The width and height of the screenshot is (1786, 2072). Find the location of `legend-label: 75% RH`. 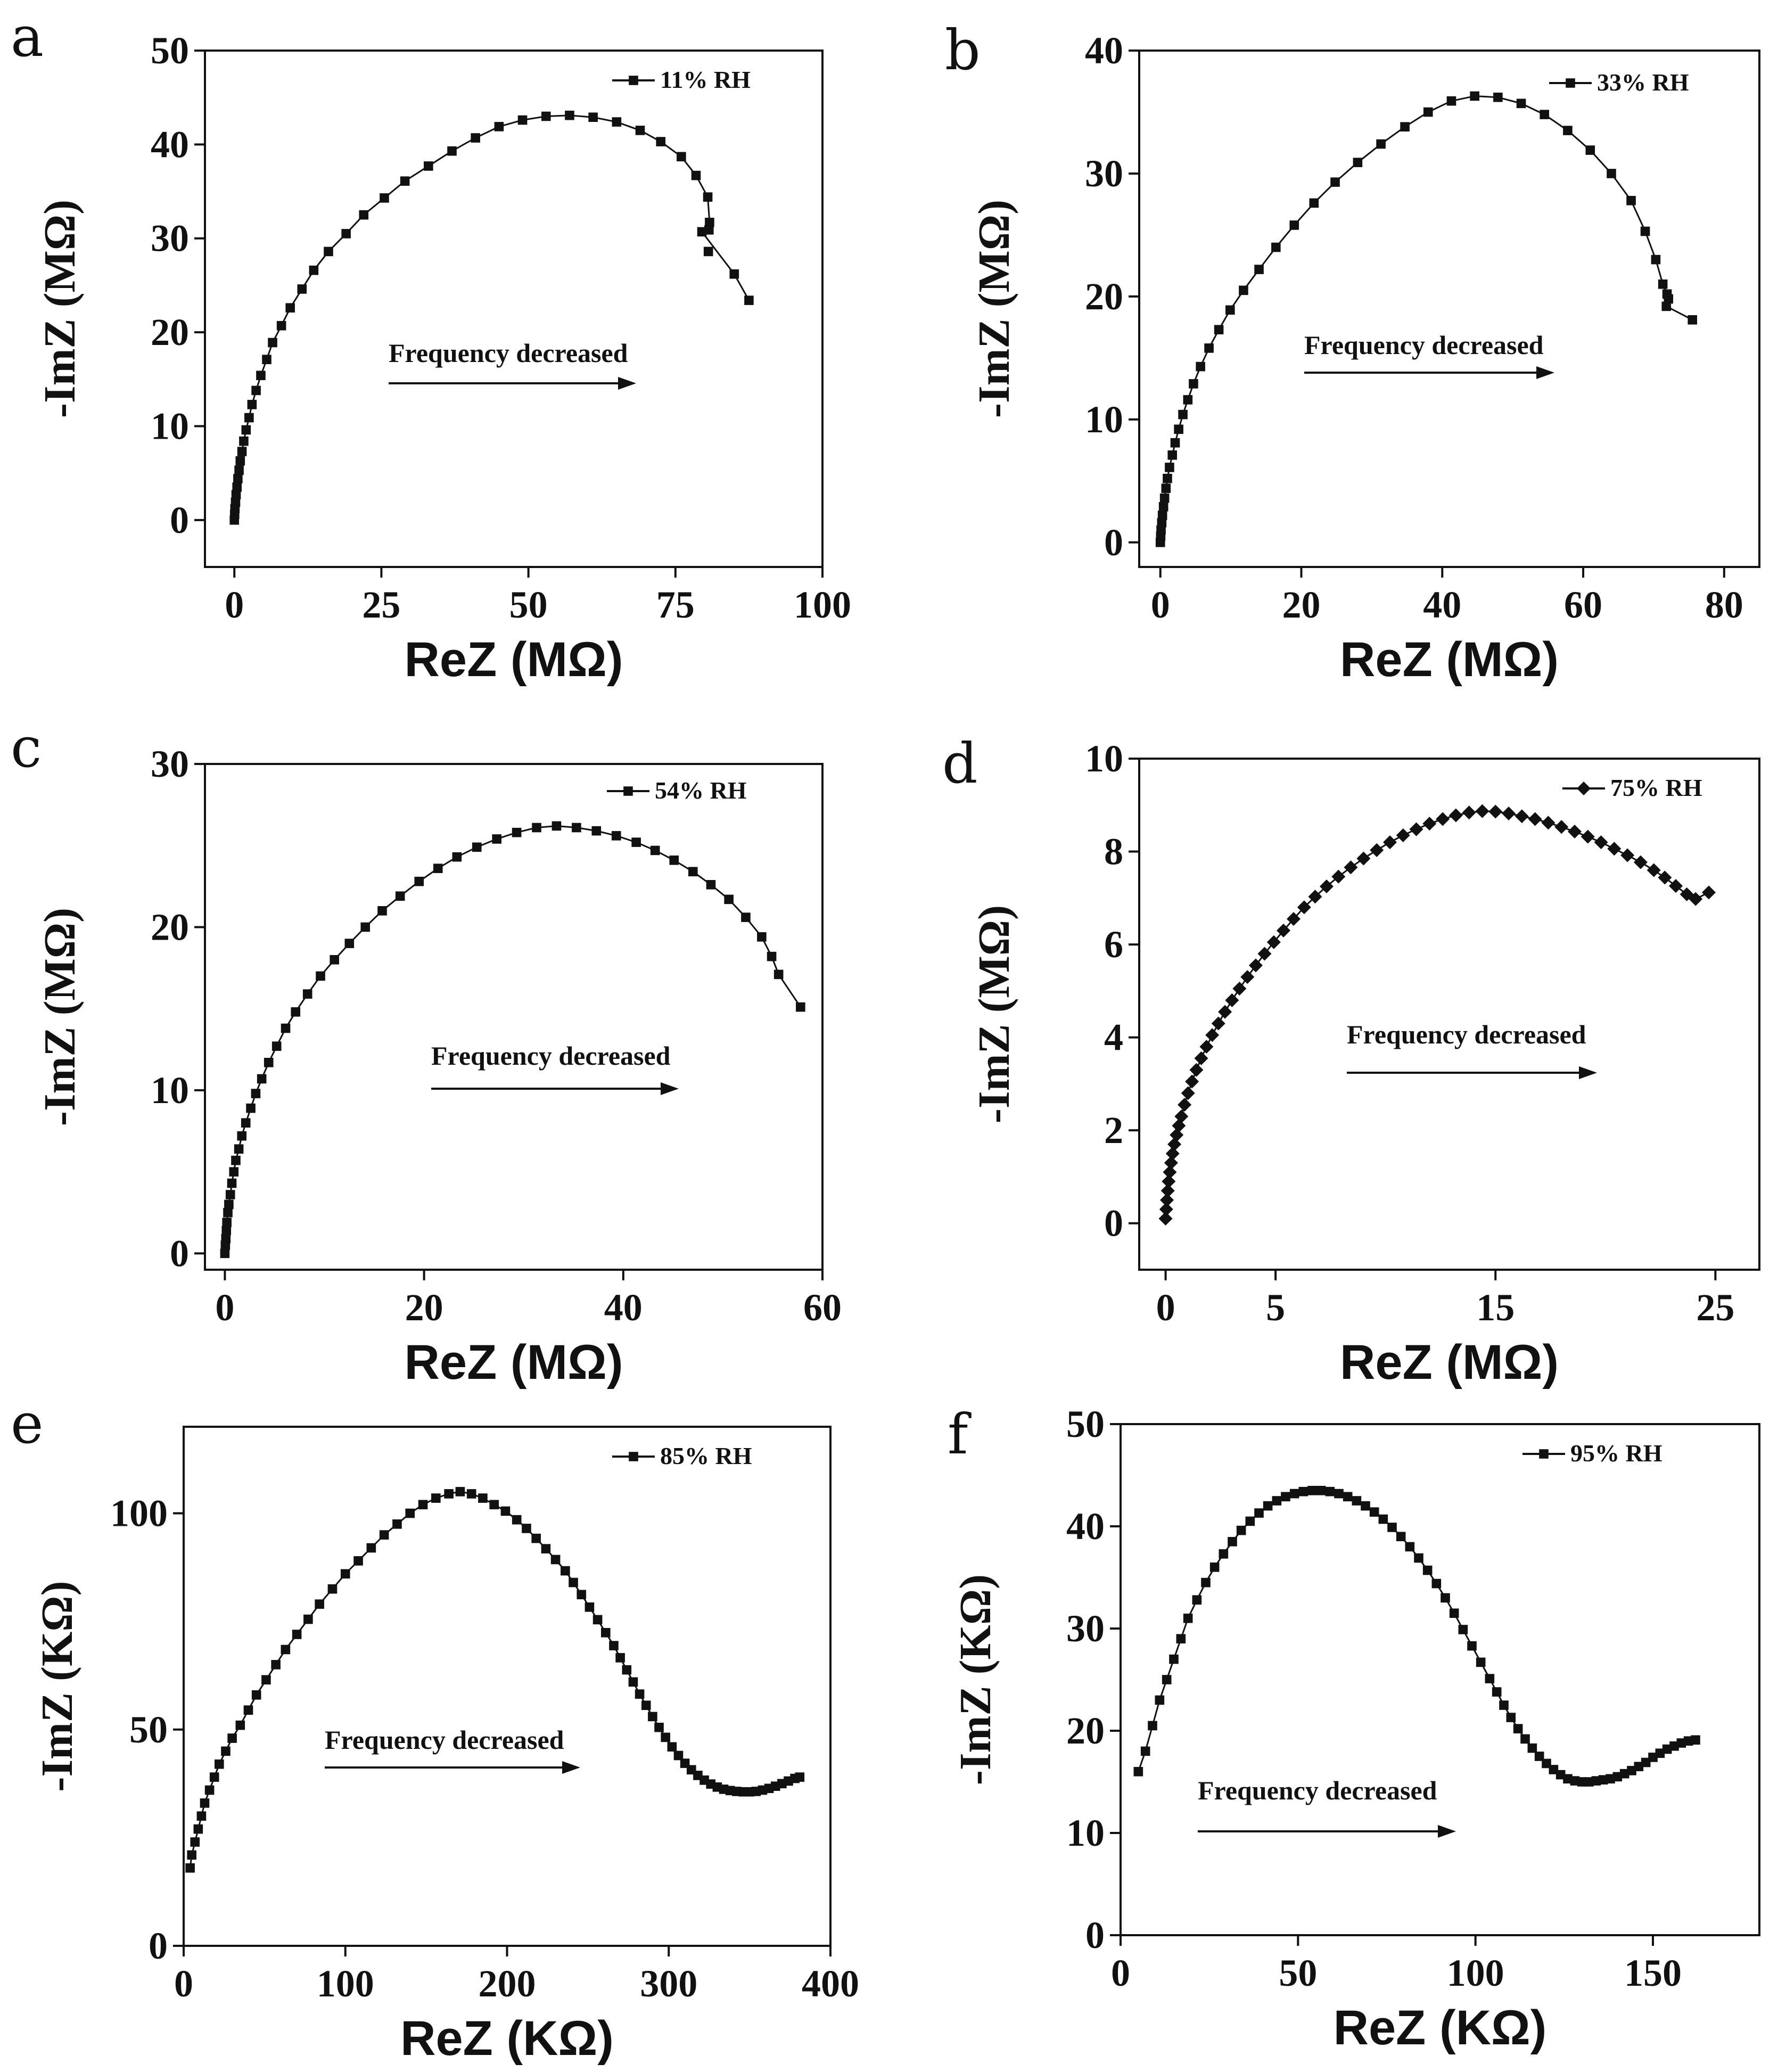

legend-label: 75% RH is located at coordinates (1656, 787).